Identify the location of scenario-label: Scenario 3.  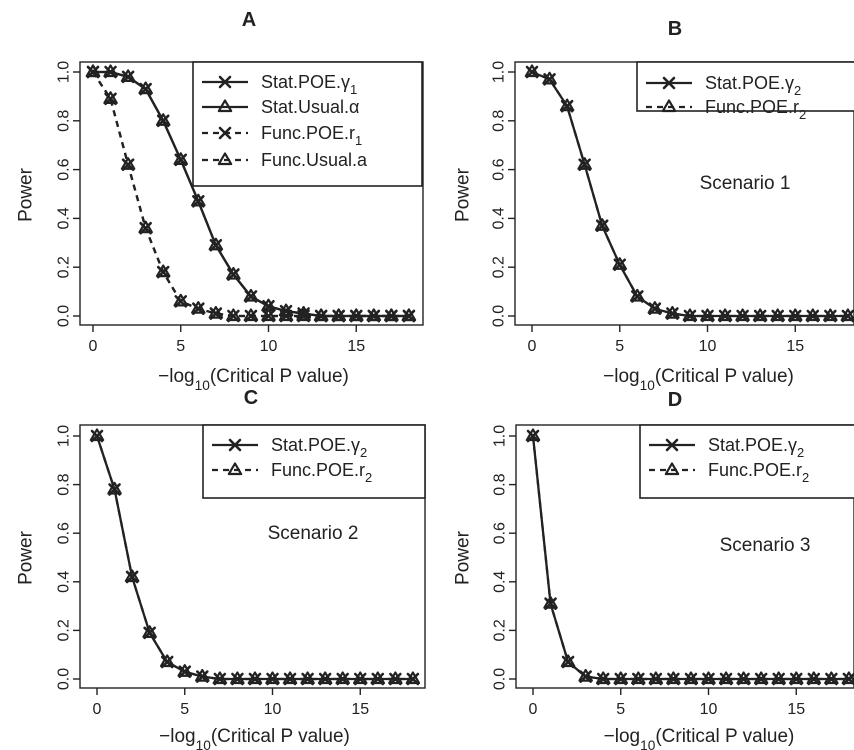
(765, 545).